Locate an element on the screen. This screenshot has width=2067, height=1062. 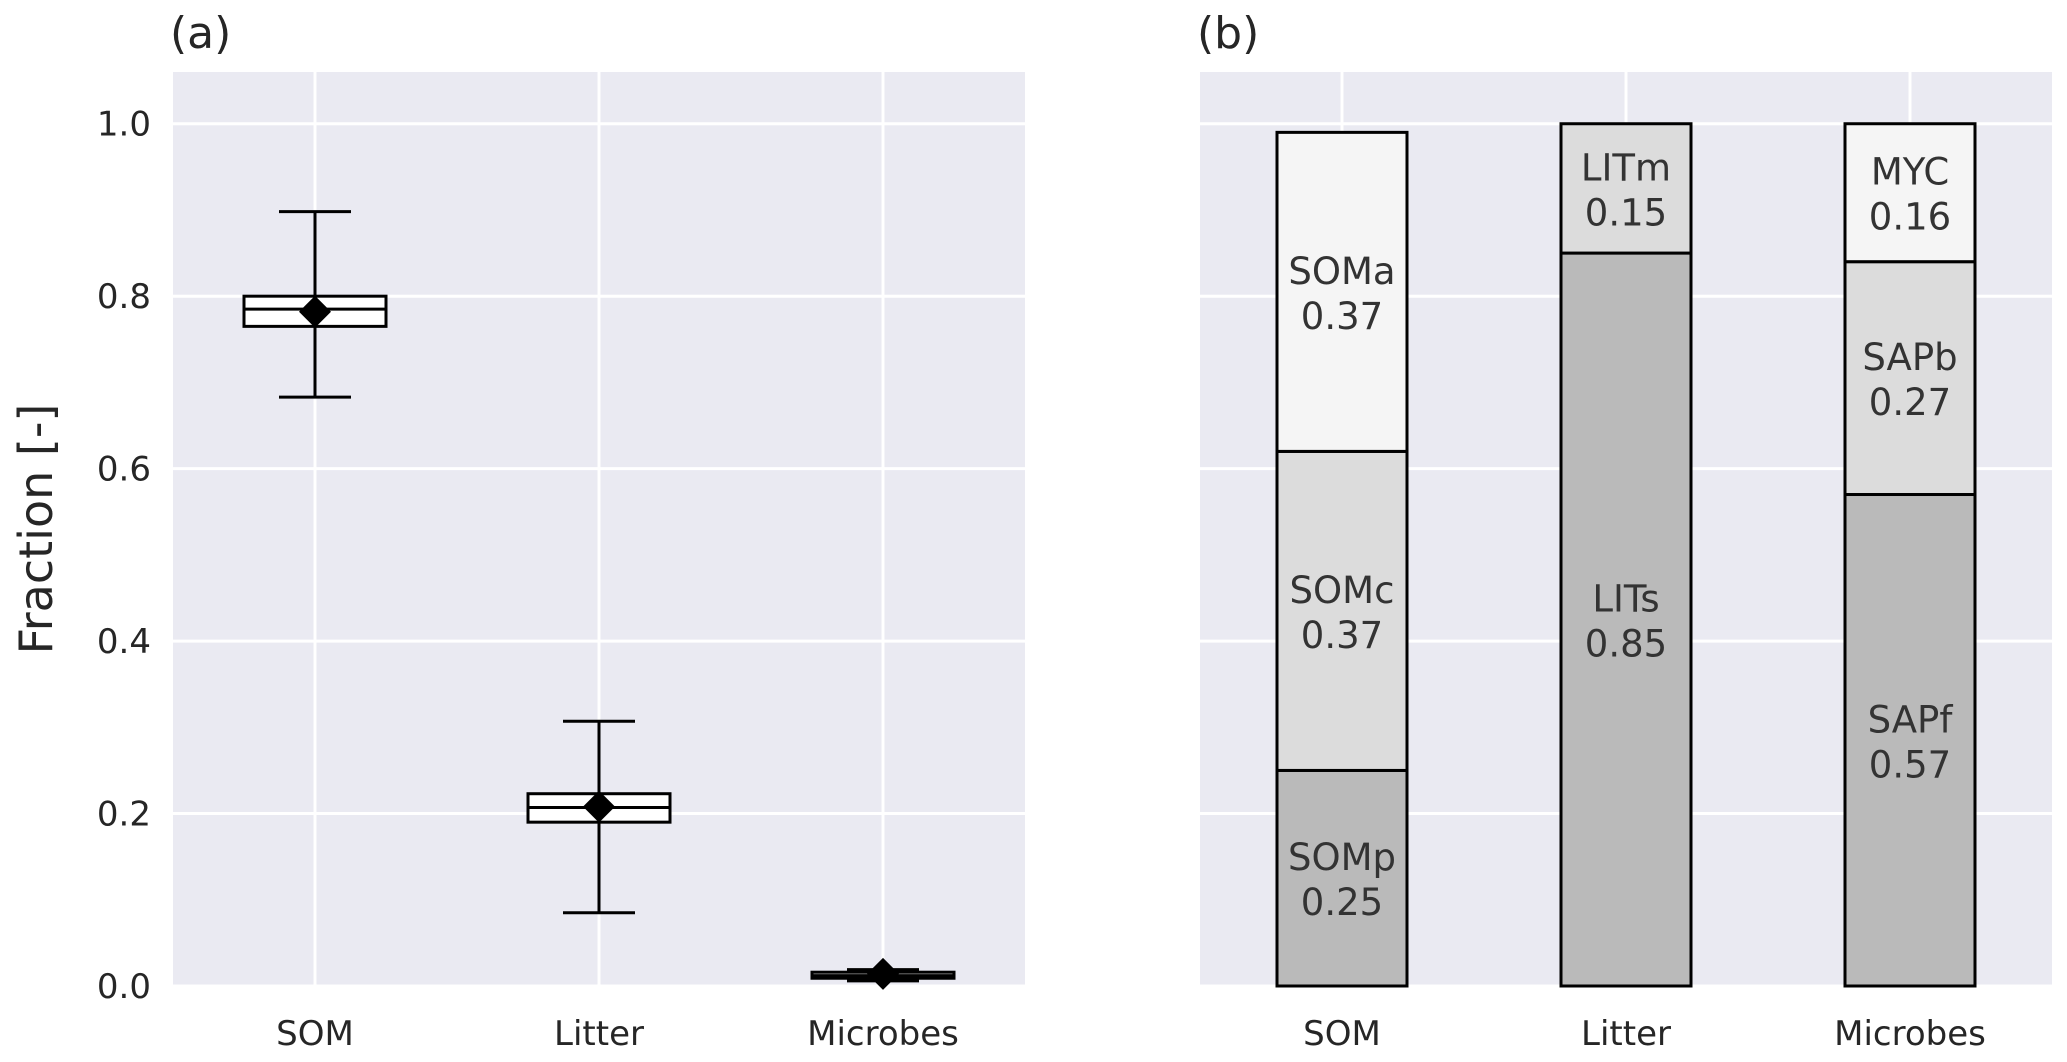
bar-segment-somp is located at coordinates (1342, 878).